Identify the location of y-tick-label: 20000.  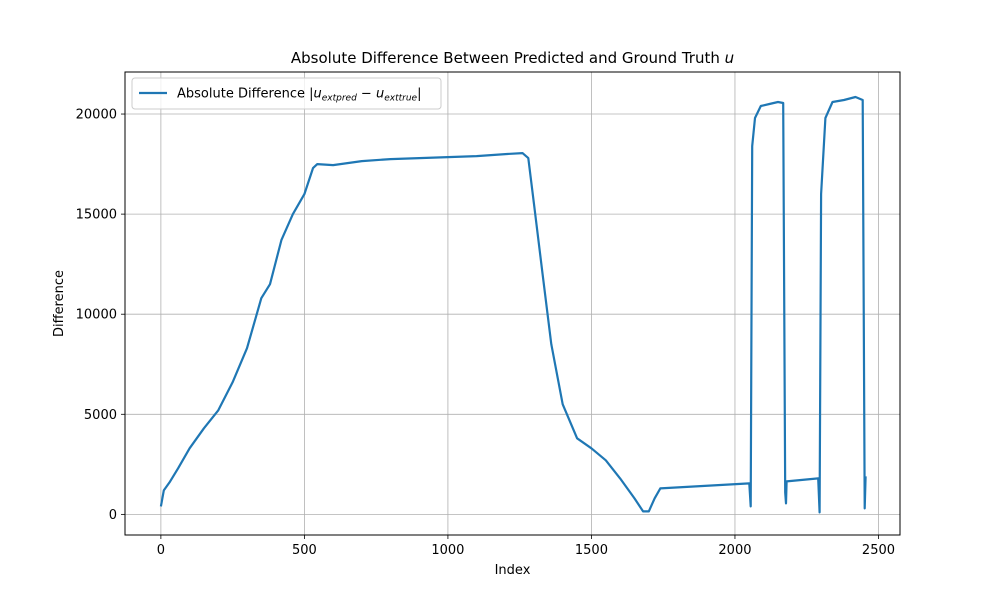
(96, 115).